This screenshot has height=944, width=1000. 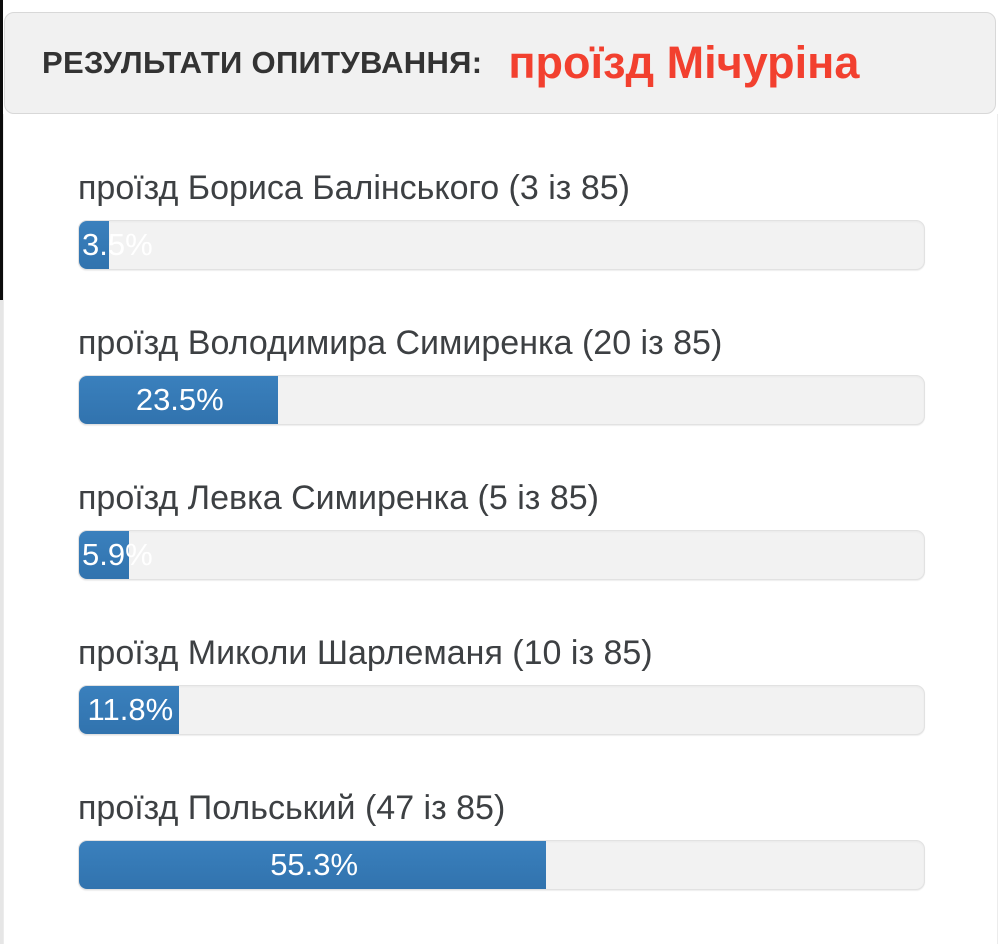 What do you see at coordinates (354, 188) in the screenshot?
I see `poll-option-label: проїзд Бориса Балінського (3 із 85)` at bounding box center [354, 188].